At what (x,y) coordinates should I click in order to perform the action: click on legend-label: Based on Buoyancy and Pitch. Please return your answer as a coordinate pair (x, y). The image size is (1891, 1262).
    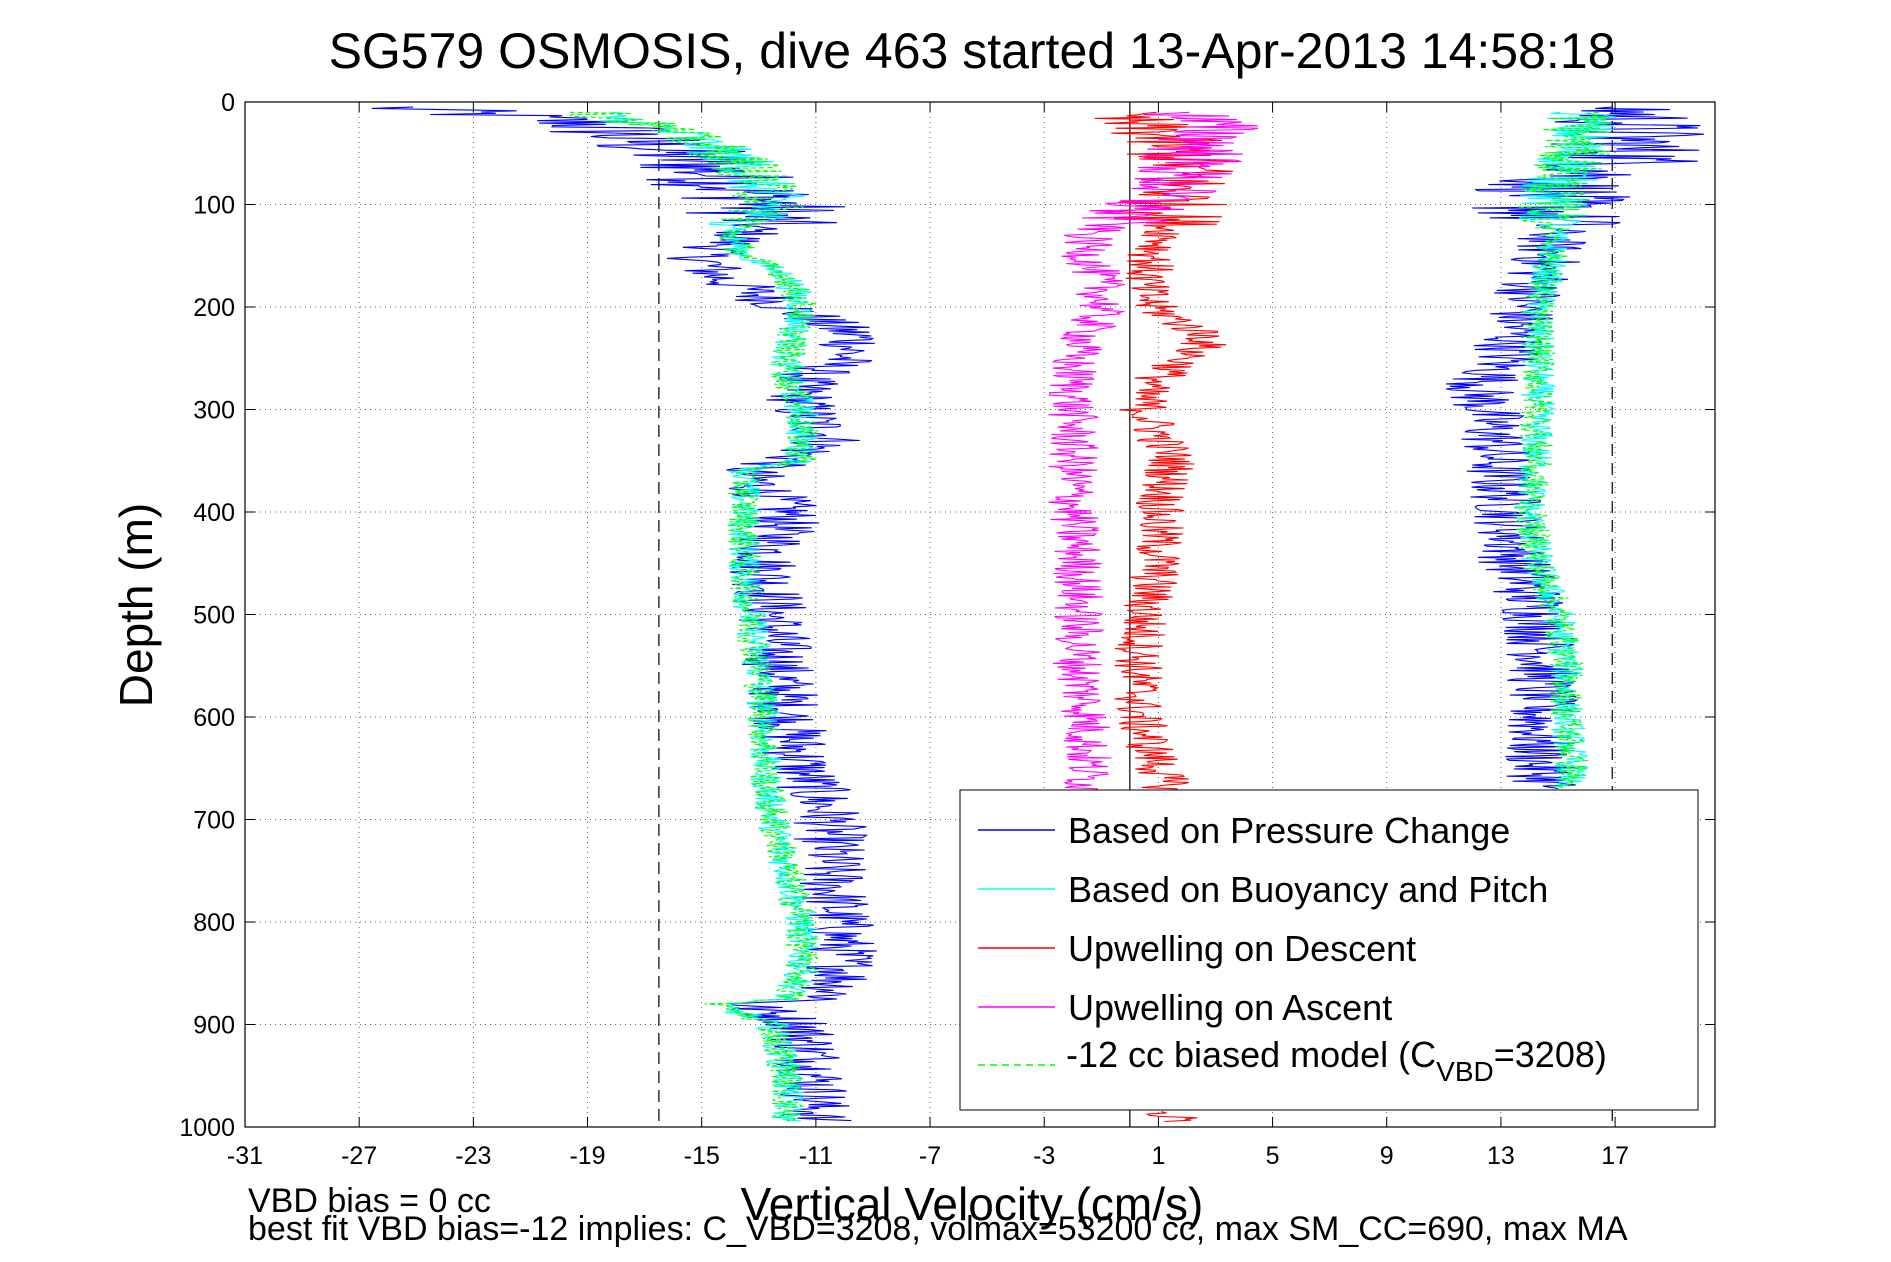
    Looking at the image, I should click on (1308, 889).